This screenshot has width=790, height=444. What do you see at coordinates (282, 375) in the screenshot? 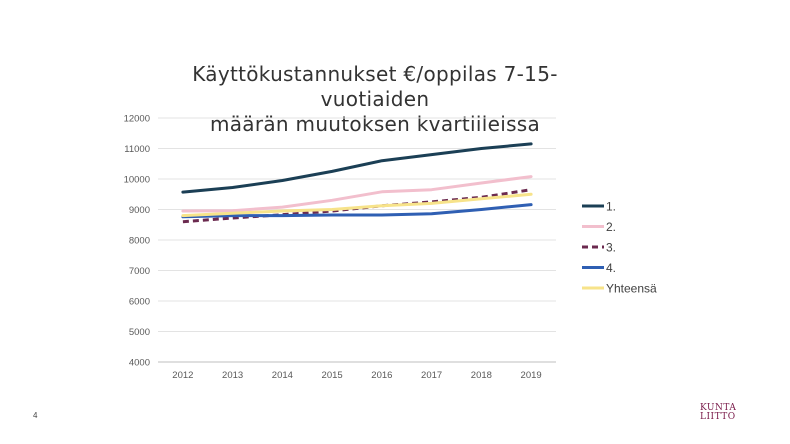
I see `x-tick-label: 2014` at bounding box center [282, 375].